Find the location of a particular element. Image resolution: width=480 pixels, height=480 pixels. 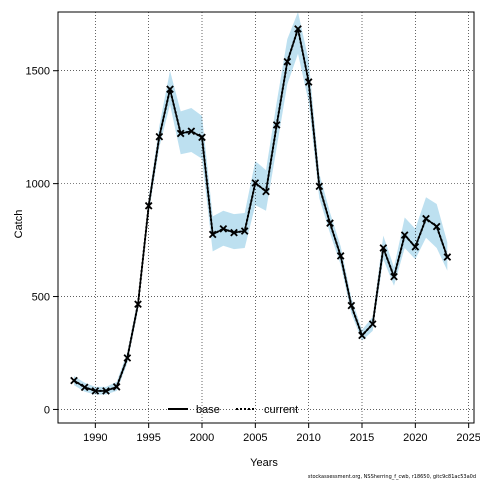

observation-marker-2018 is located at coordinates (394, 276).